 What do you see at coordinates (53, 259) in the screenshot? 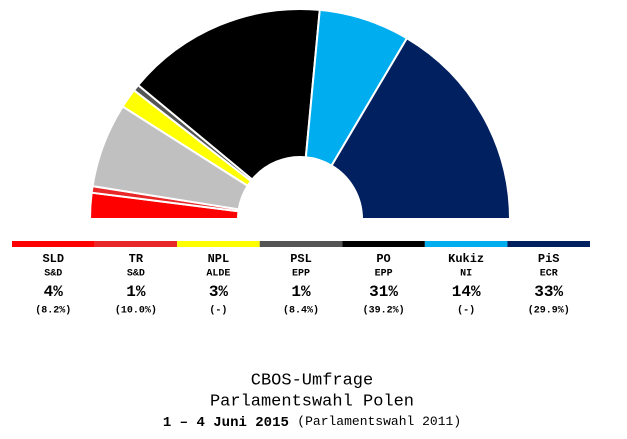
I see `legend-name: SLD` at bounding box center [53, 259].